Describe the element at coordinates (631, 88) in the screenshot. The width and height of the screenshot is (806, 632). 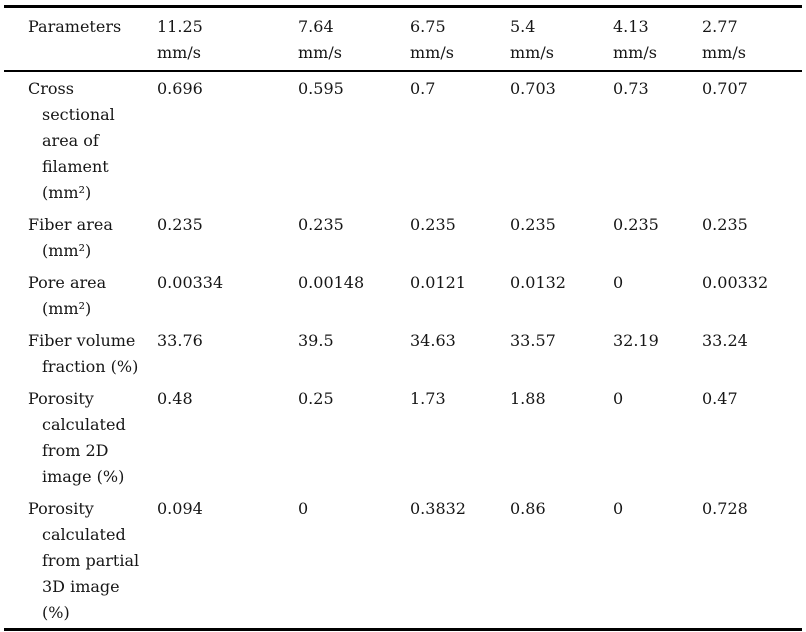
I see `value-cell: 0.73` at that location.